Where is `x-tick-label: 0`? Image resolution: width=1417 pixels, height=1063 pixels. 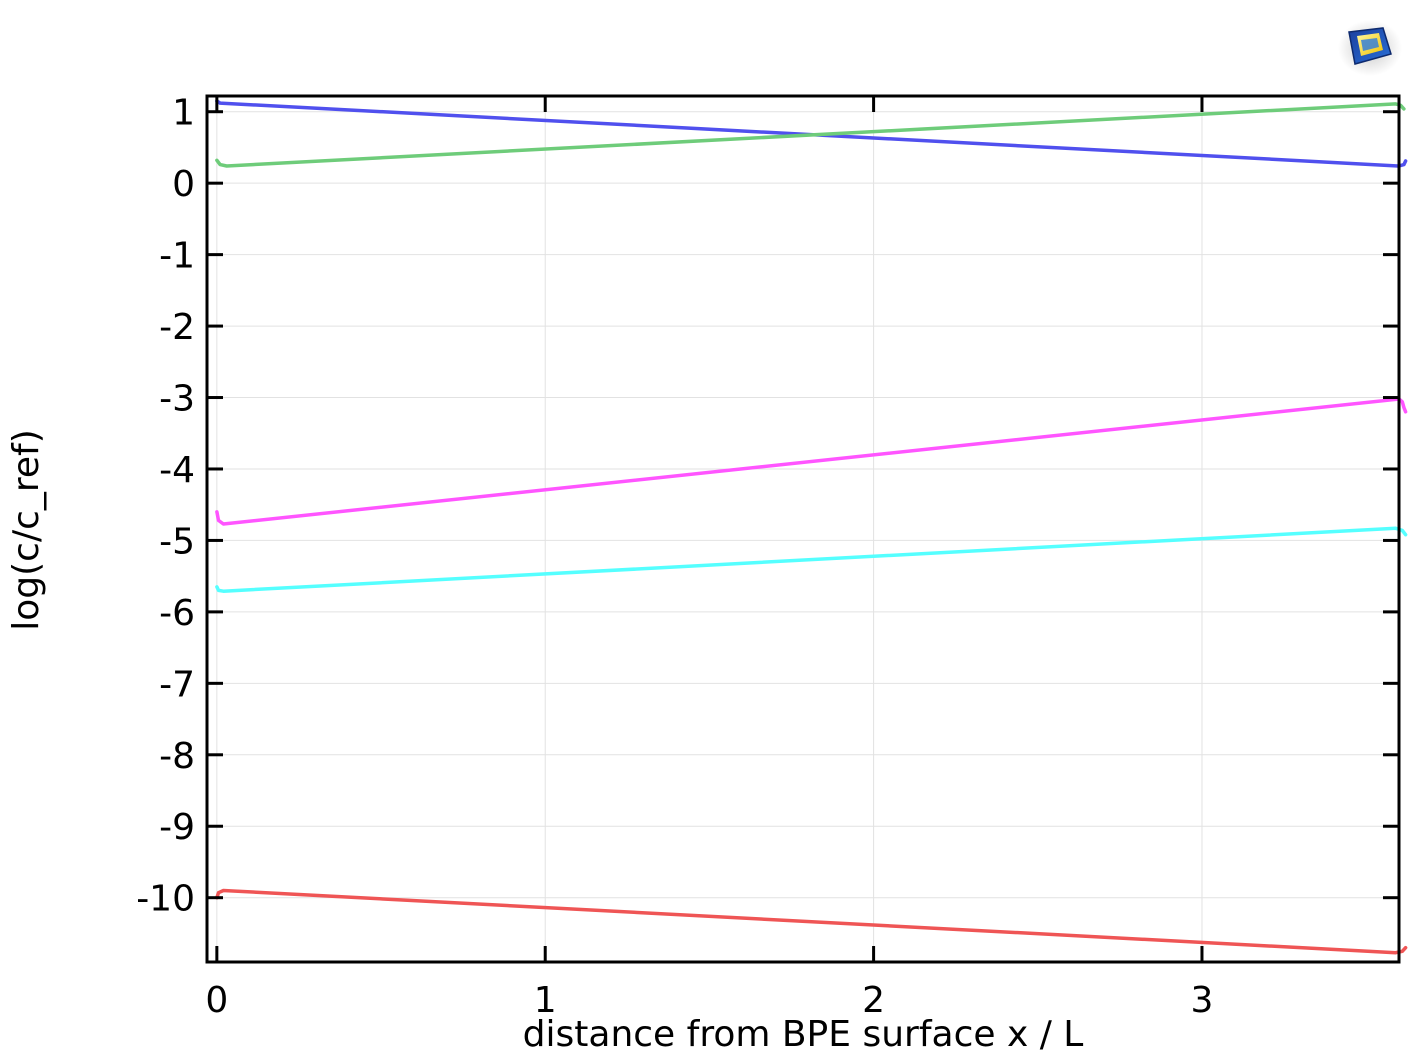
x-tick-label: 0 is located at coordinates (216, 1000).